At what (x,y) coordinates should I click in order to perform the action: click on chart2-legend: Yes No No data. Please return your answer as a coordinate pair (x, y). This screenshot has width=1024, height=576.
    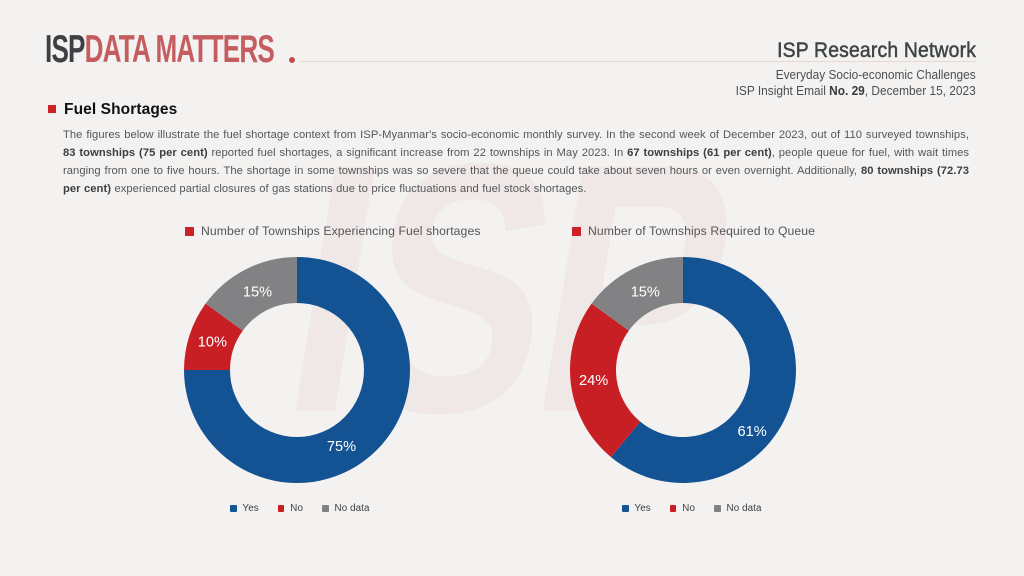
    Looking at the image, I should click on (692, 508).